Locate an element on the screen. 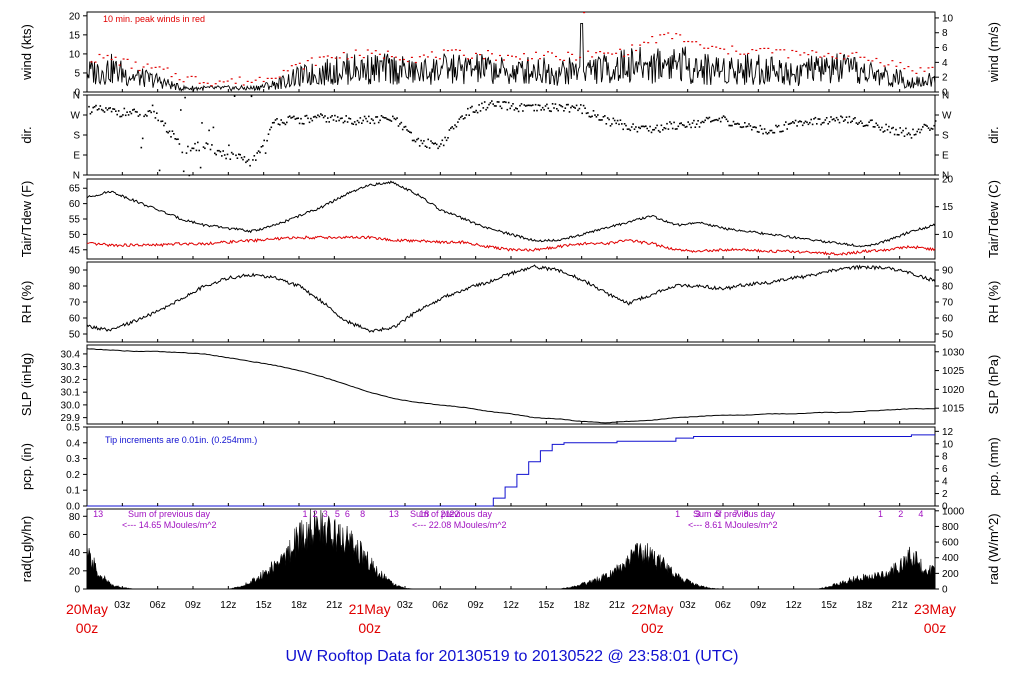  slp-tick-label-left: 30.1 is located at coordinates (71, 393).